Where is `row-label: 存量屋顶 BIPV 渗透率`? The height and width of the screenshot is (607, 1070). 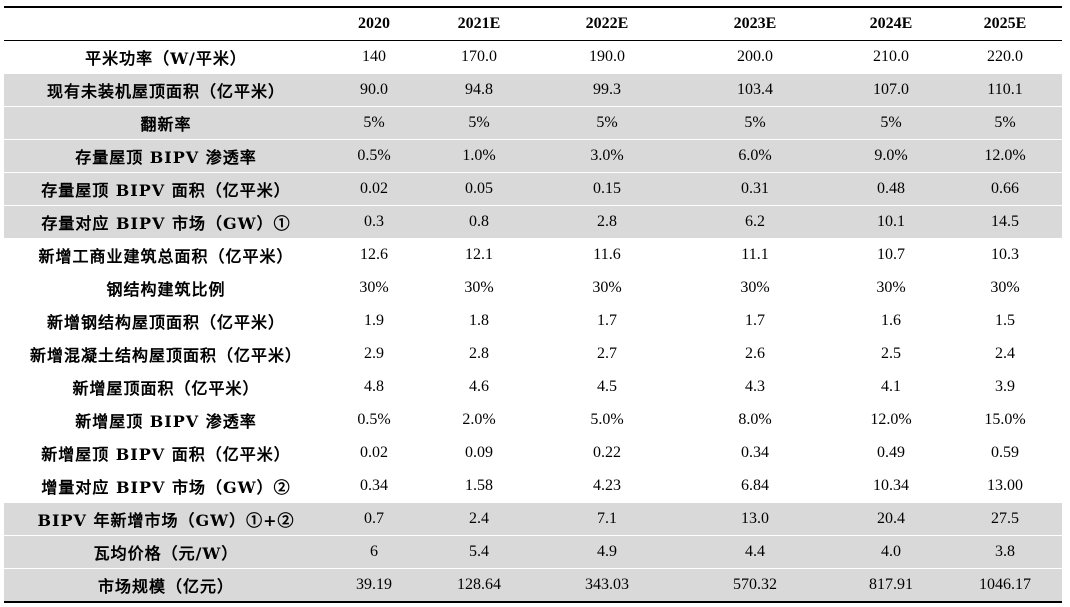 row-label: 存量屋顶 BIPV 渗透率 is located at coordinates (166, 156).